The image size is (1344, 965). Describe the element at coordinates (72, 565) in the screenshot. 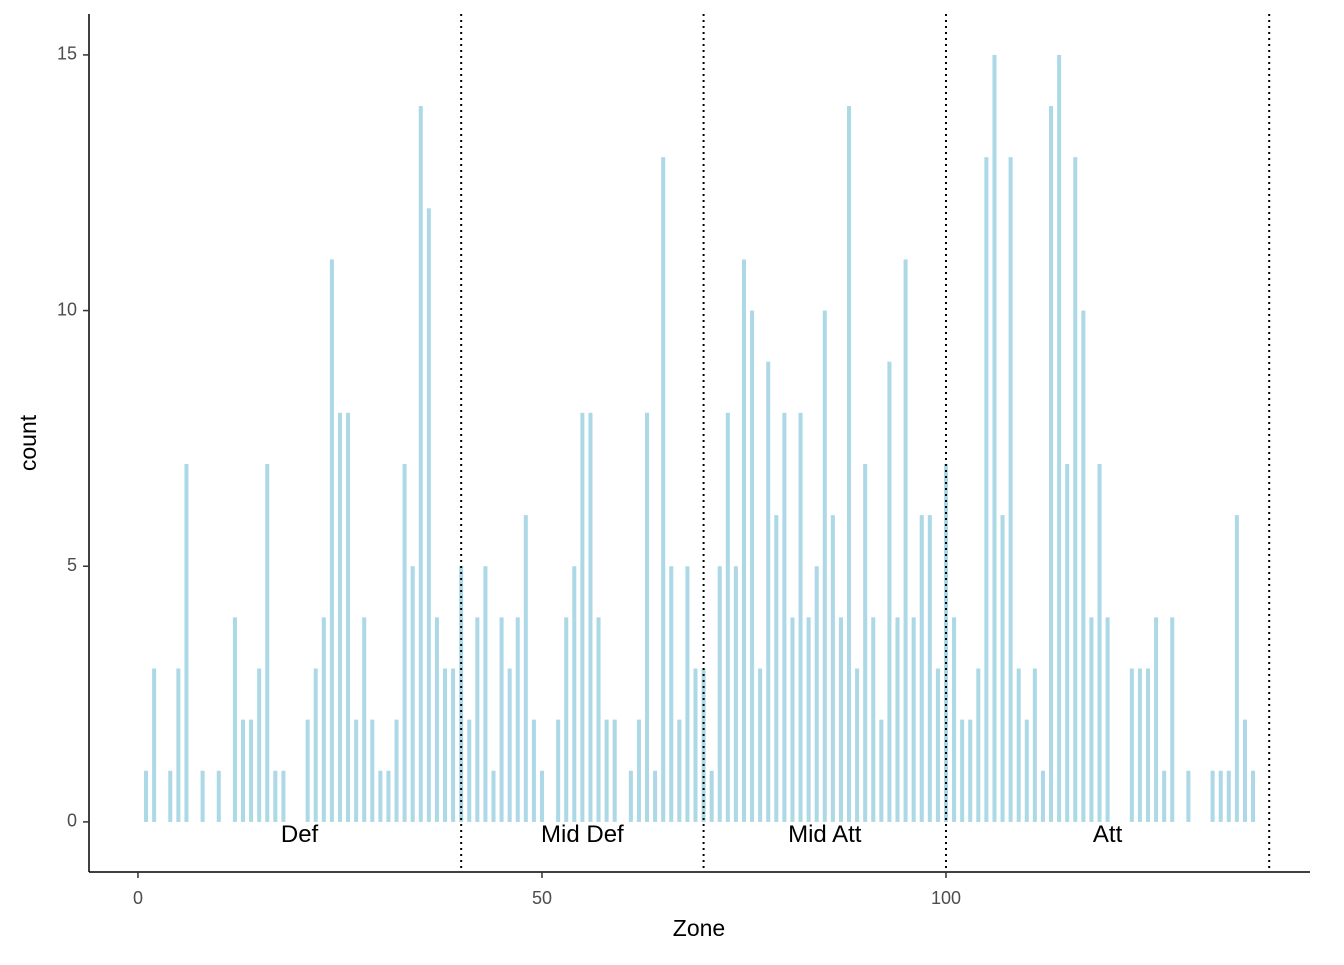

I see `y-tick-label: 5` at that location.